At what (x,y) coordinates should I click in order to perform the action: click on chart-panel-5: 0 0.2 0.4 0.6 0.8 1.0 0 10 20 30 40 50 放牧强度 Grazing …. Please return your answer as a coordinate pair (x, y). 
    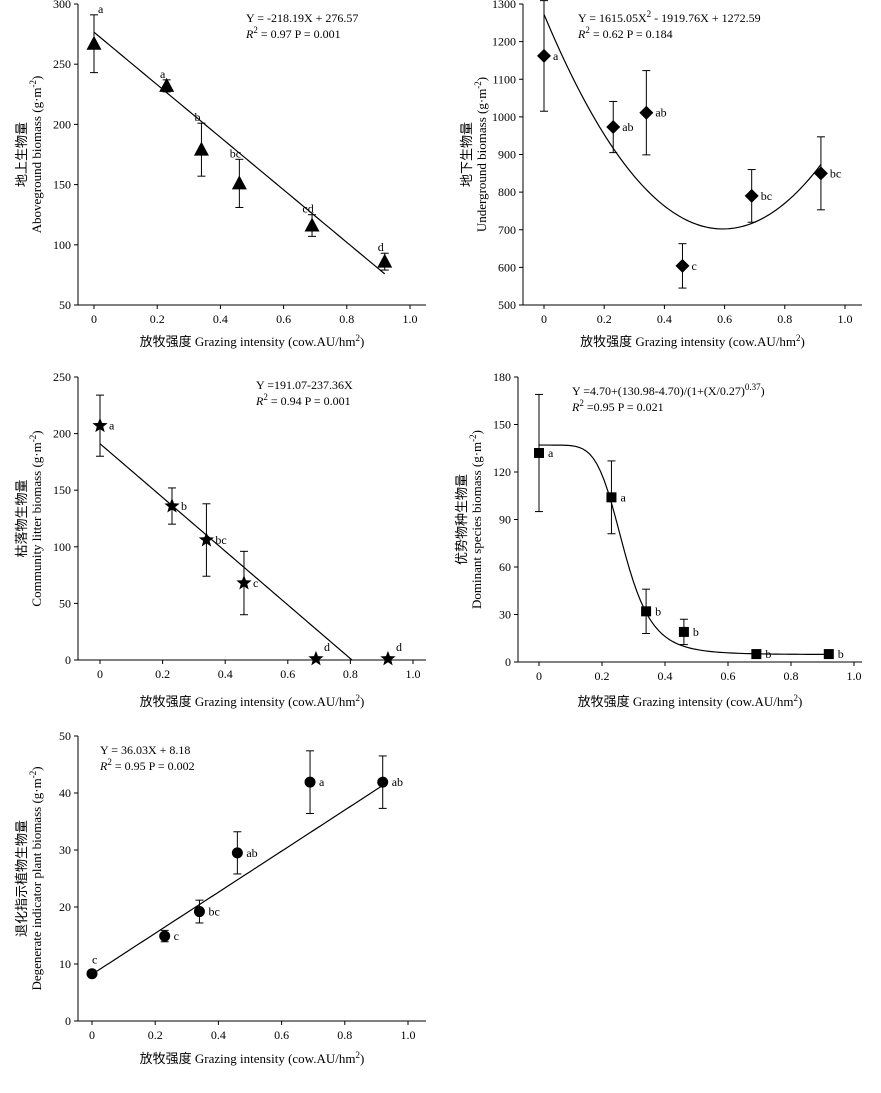
    Looking at the image, I should click on (220, 897).